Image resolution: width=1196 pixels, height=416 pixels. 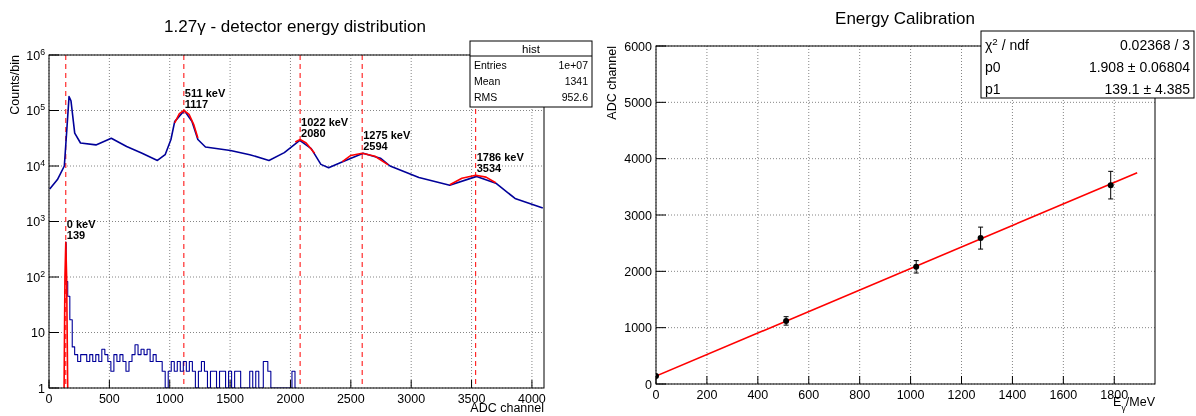 I want to click on chart-title: 1.27γ - detector energy distribution, so click(x=295, y=26).